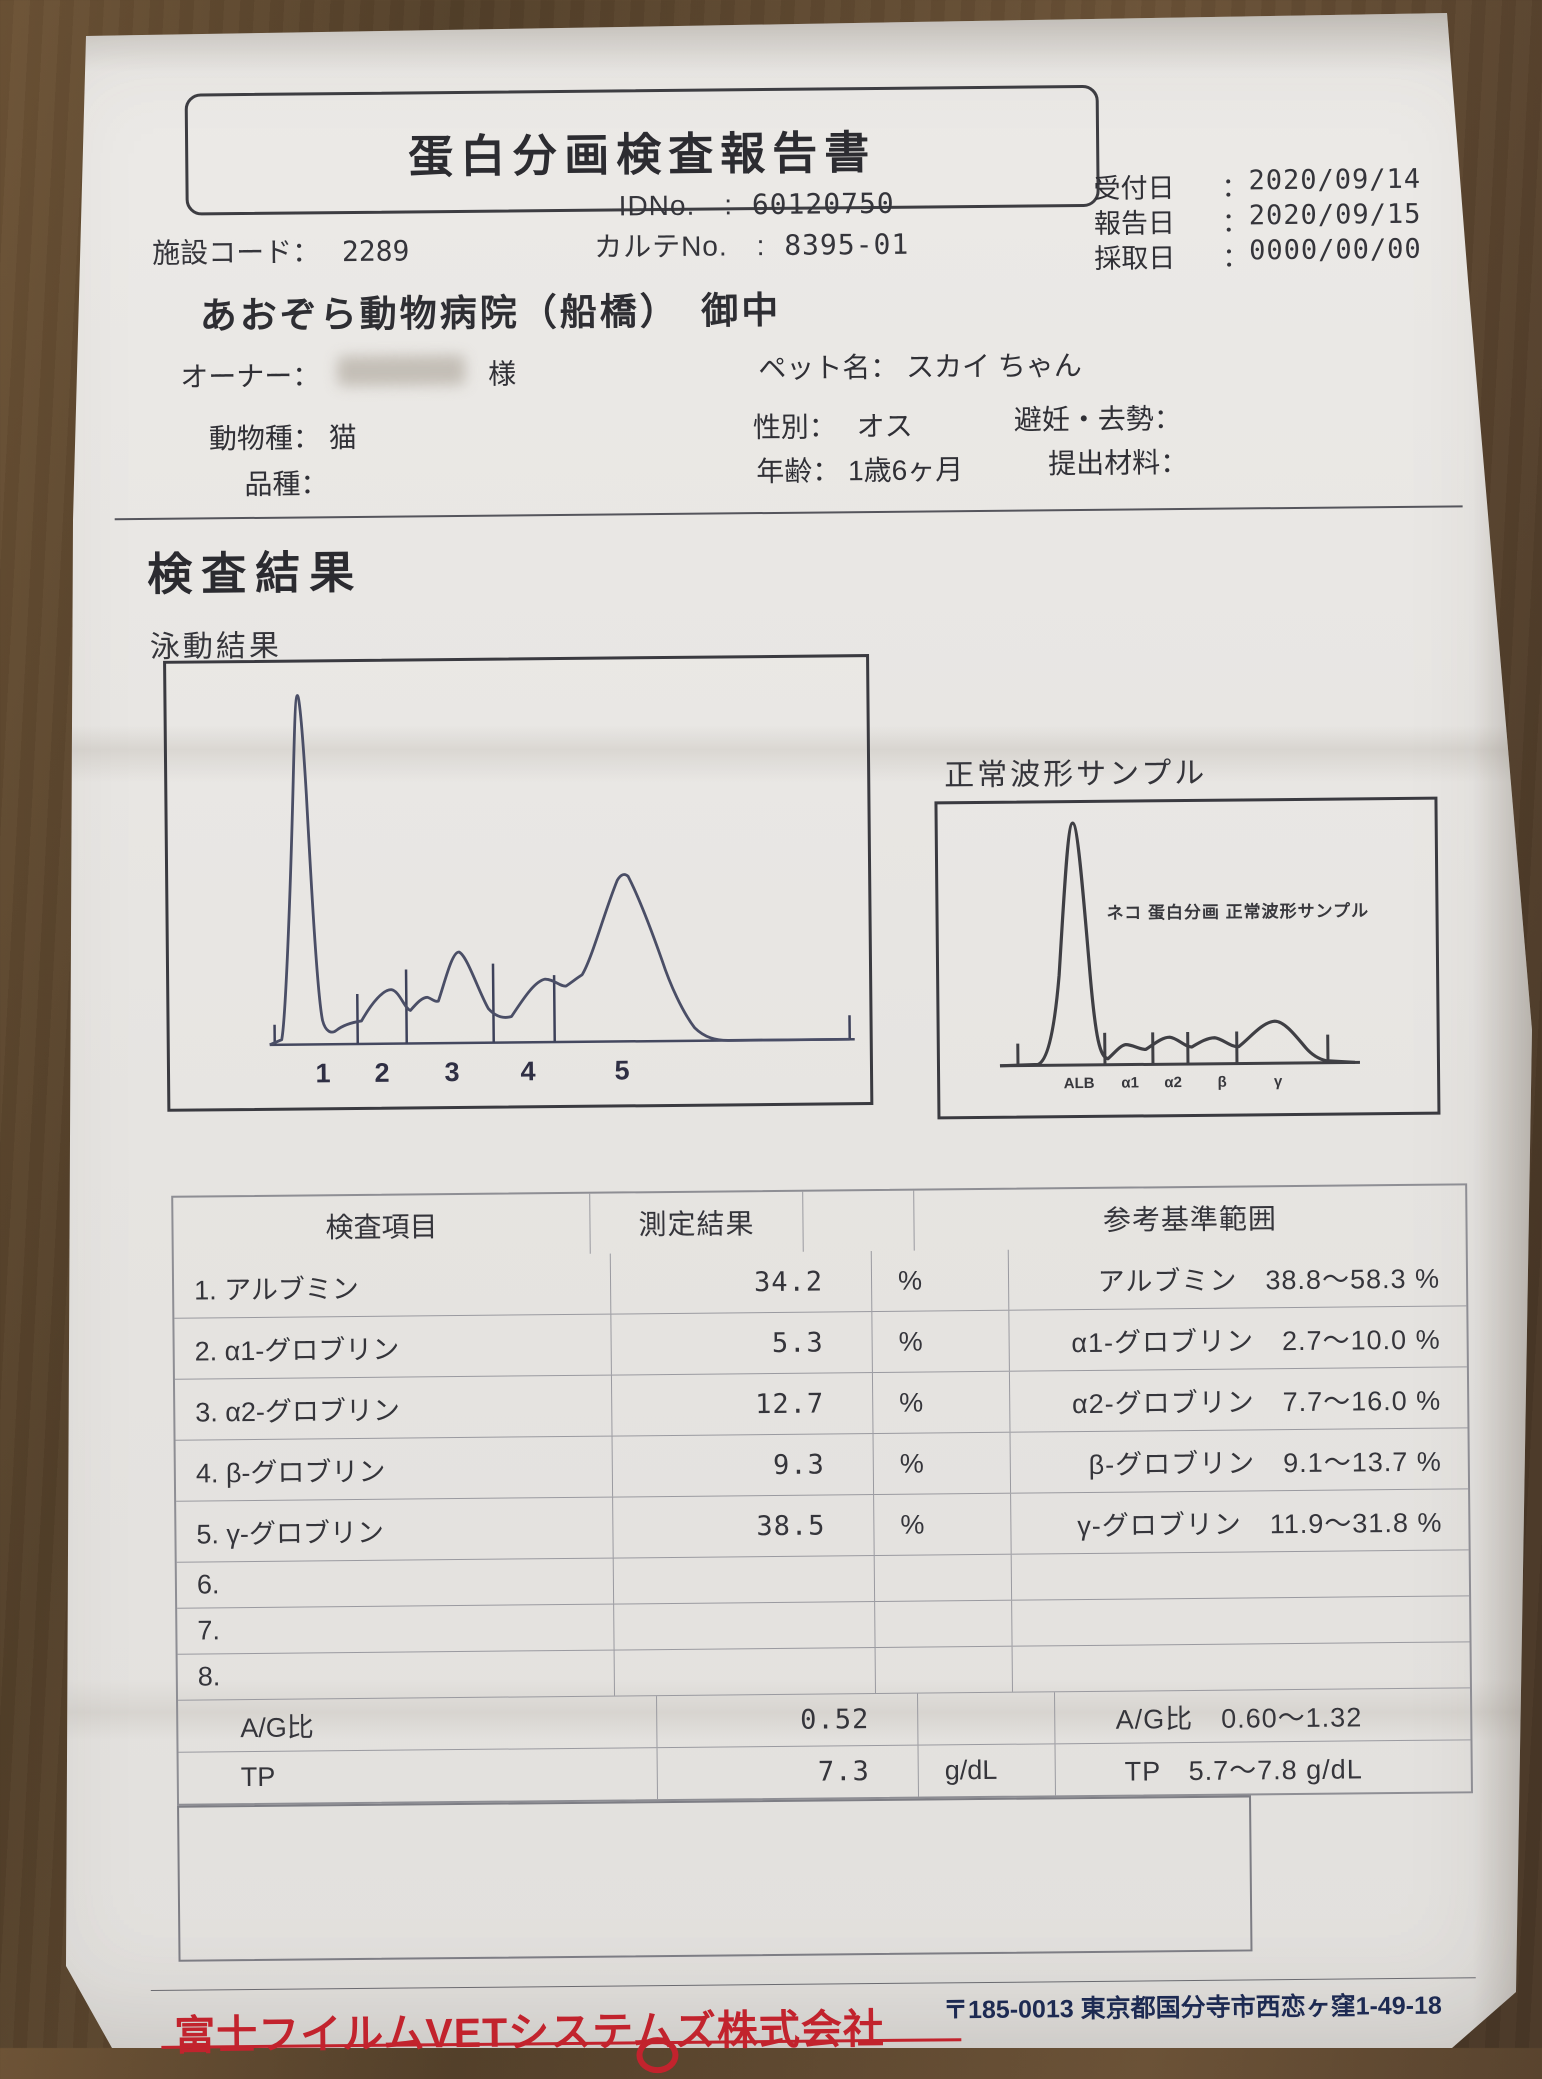 The image size is (1542, 2079). I want to click on table-cell-ref: α1-グロブリン 2.7～10.0 %, so click(1237, 1338).